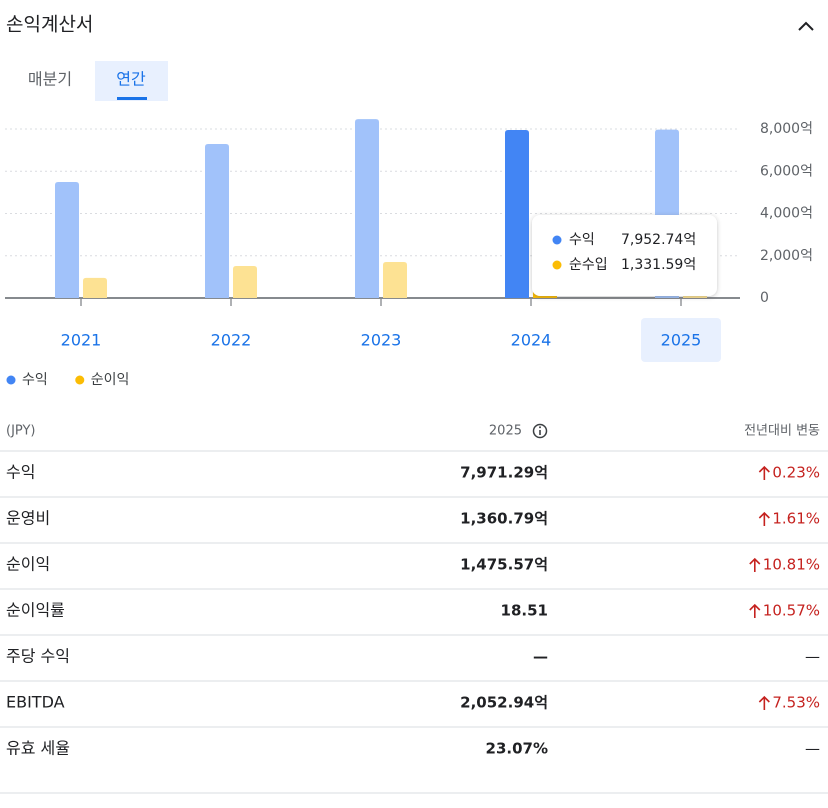 This screenshot has width=828, height=808. What do you see at coordinates (38, 656) in the screenshot?
I see `row-label: 주당 수익` at bounding box center [38, 656].